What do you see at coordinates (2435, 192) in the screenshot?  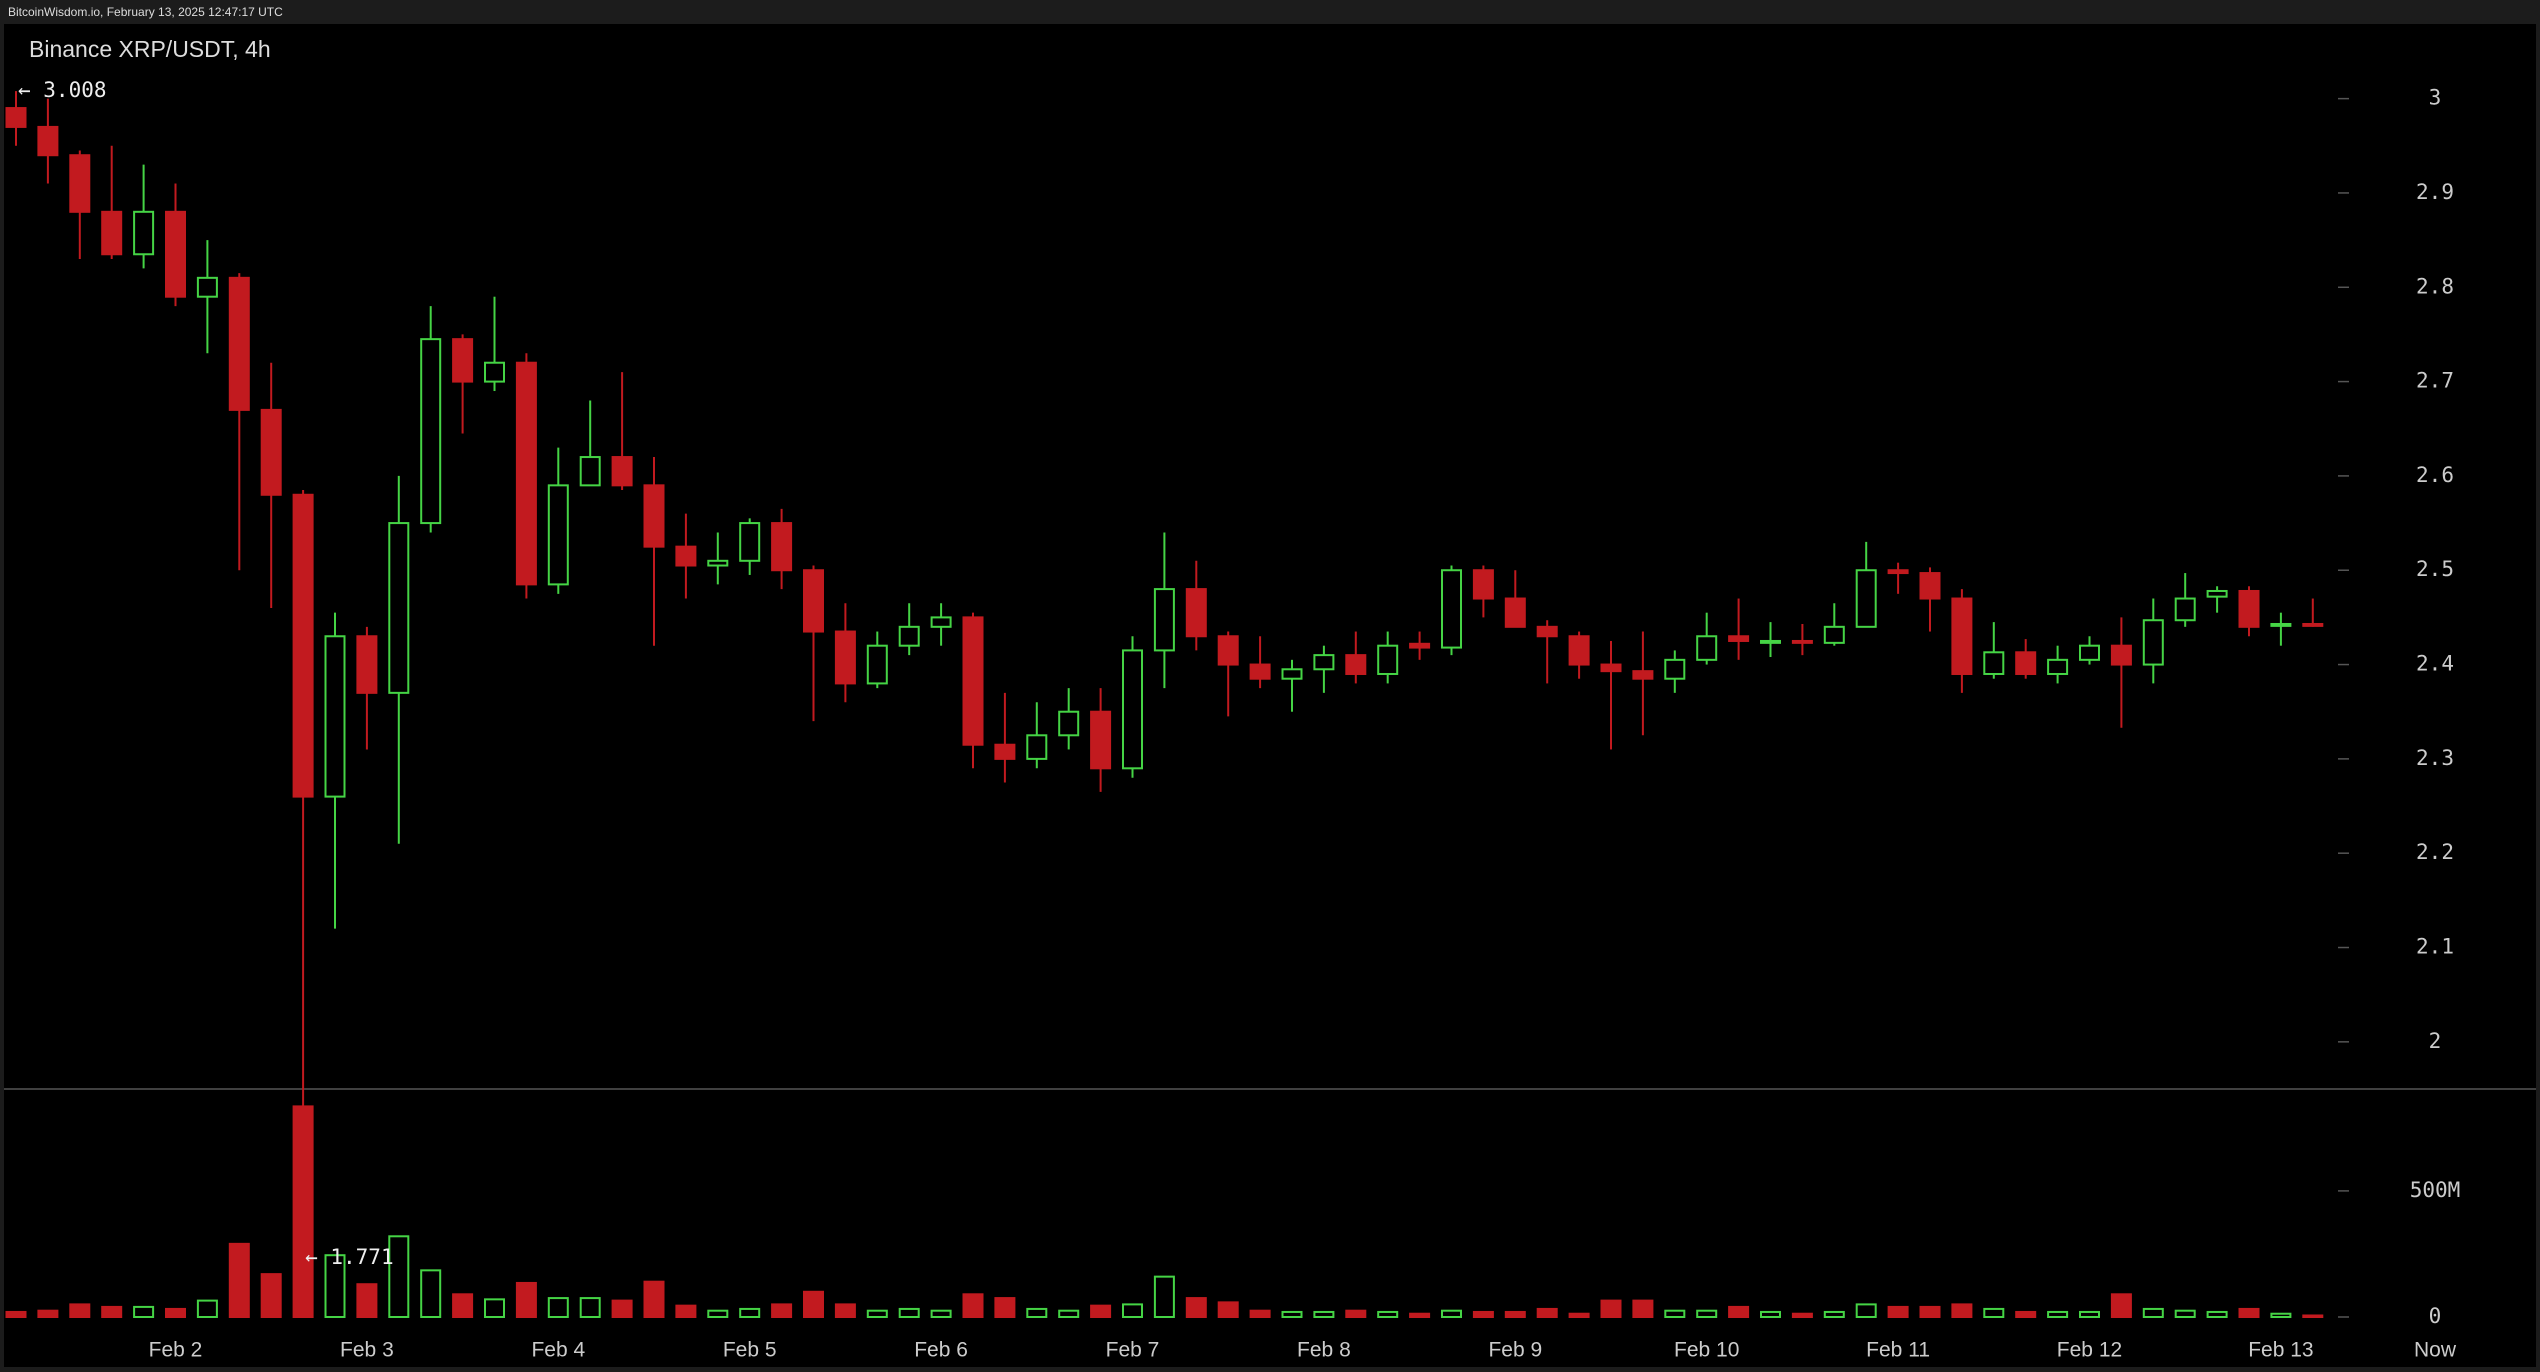 I see `y-tick-label: 2.9` at bounding box center [2435, 192].